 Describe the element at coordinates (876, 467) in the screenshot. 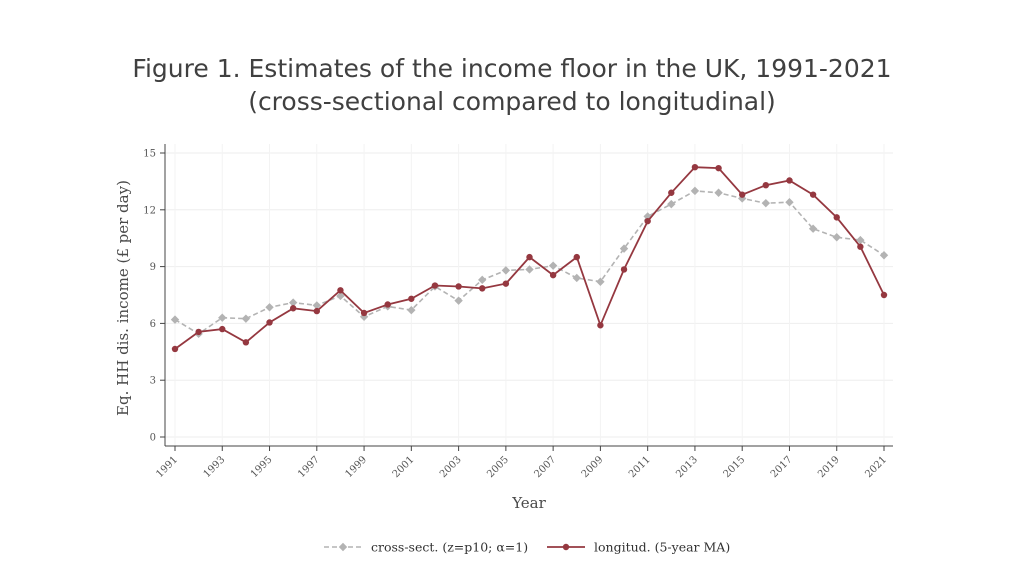

I see `x-tick-label: 2021` at that location.